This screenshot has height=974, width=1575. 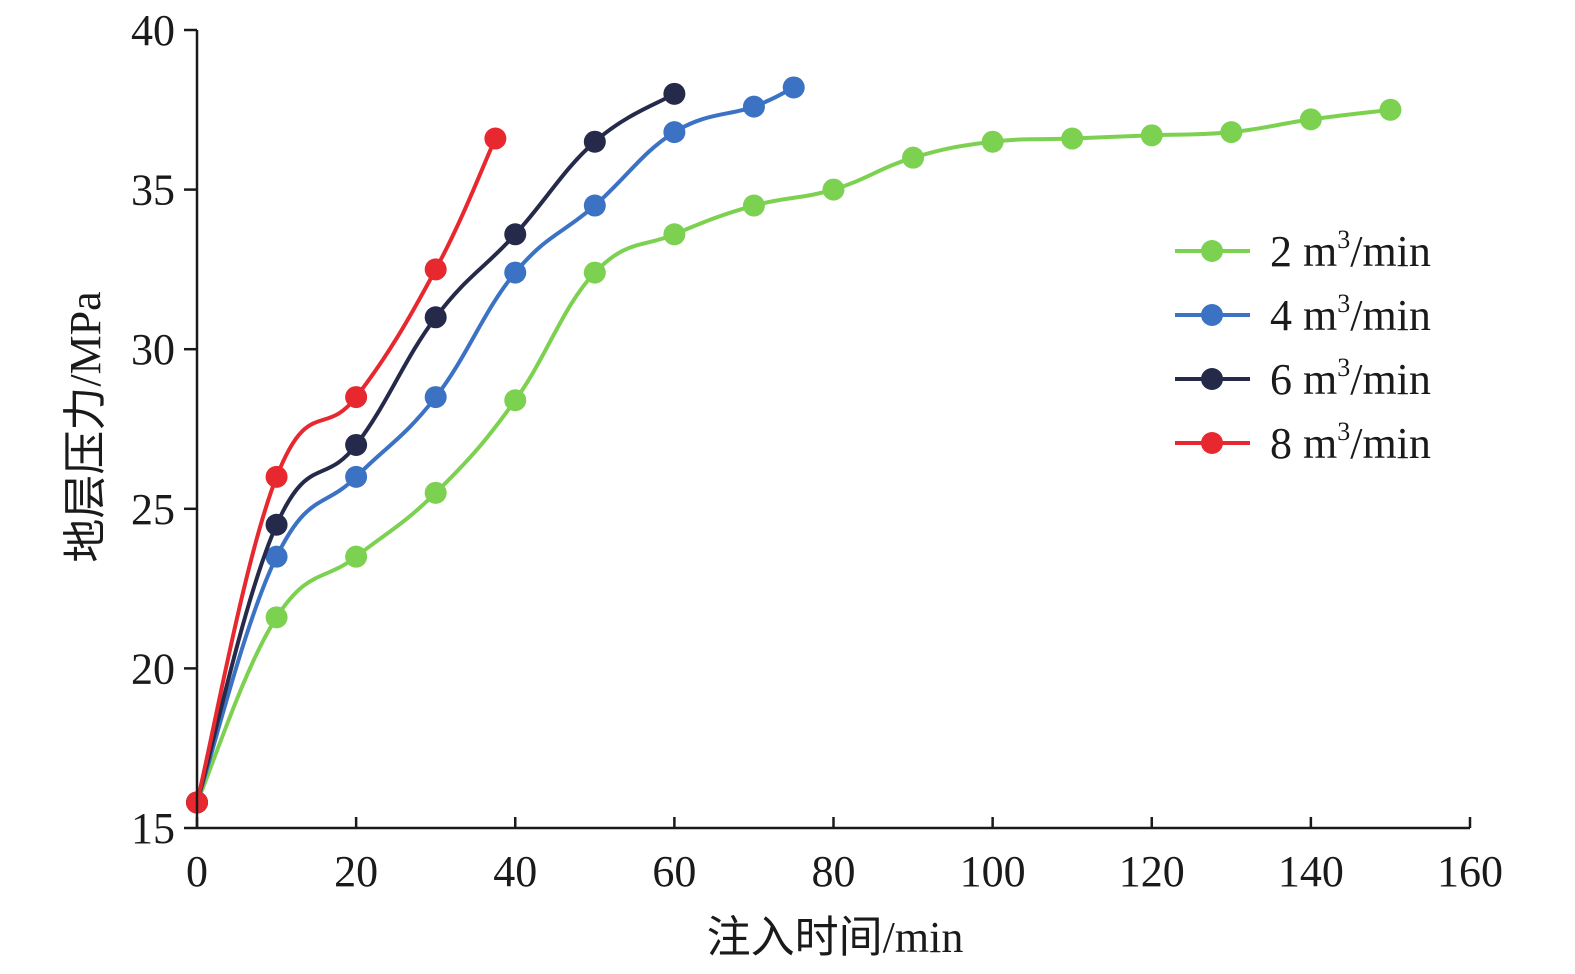 I want to click on legend-label: 8 m3/min, so click(x=1350, y=442).